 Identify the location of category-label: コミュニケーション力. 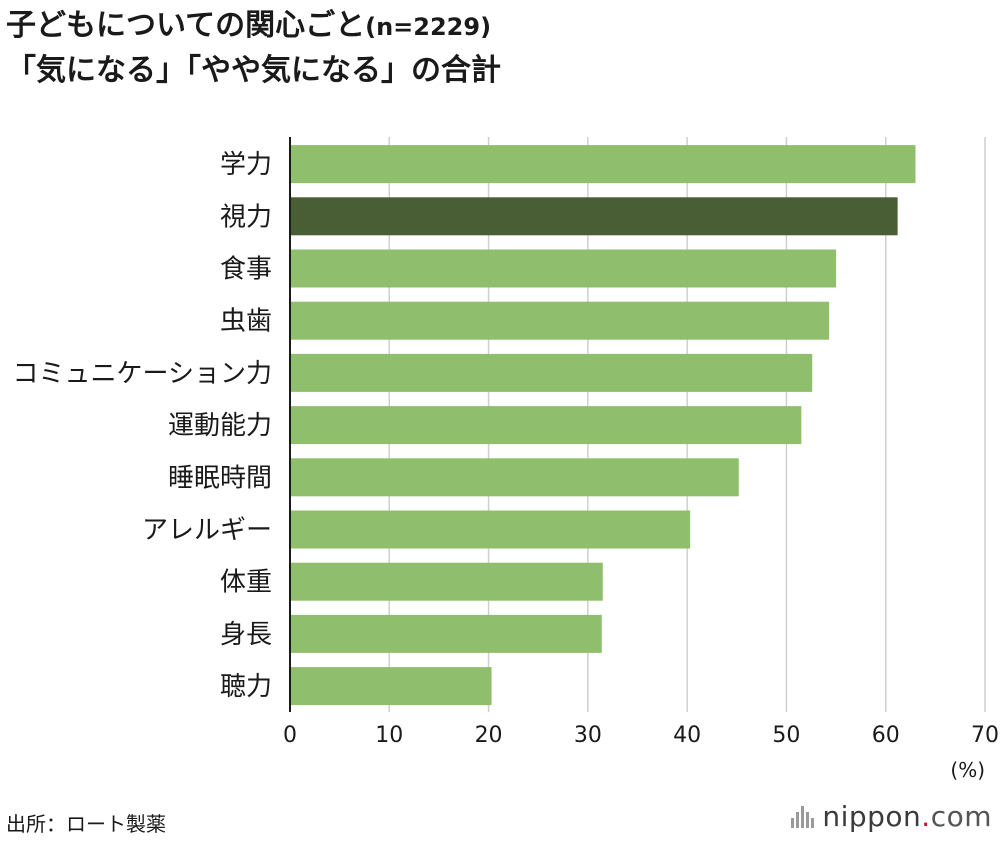
(142, 374).